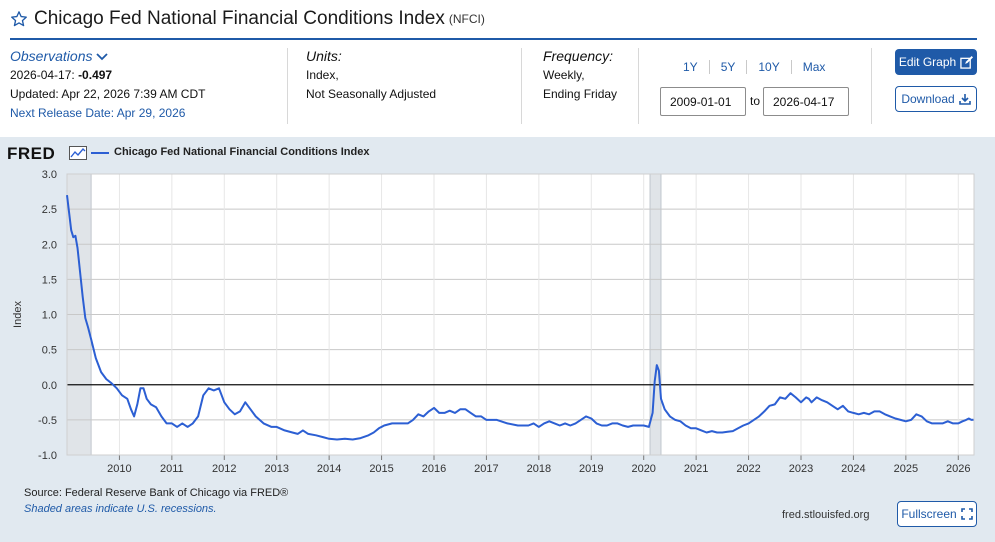 This screenshot has width=995, height=542. Describe the element at coordinates (928, 99) in the screenshot. I see `download-label: Download` at that location.